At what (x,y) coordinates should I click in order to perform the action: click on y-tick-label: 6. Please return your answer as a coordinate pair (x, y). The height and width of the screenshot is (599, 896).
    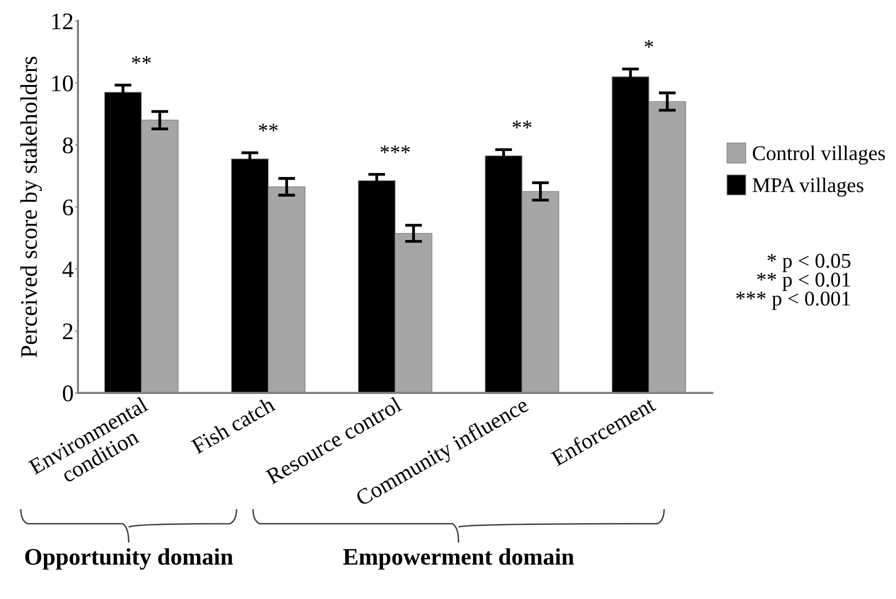
    Looking at the image, I should click on (68, 208).